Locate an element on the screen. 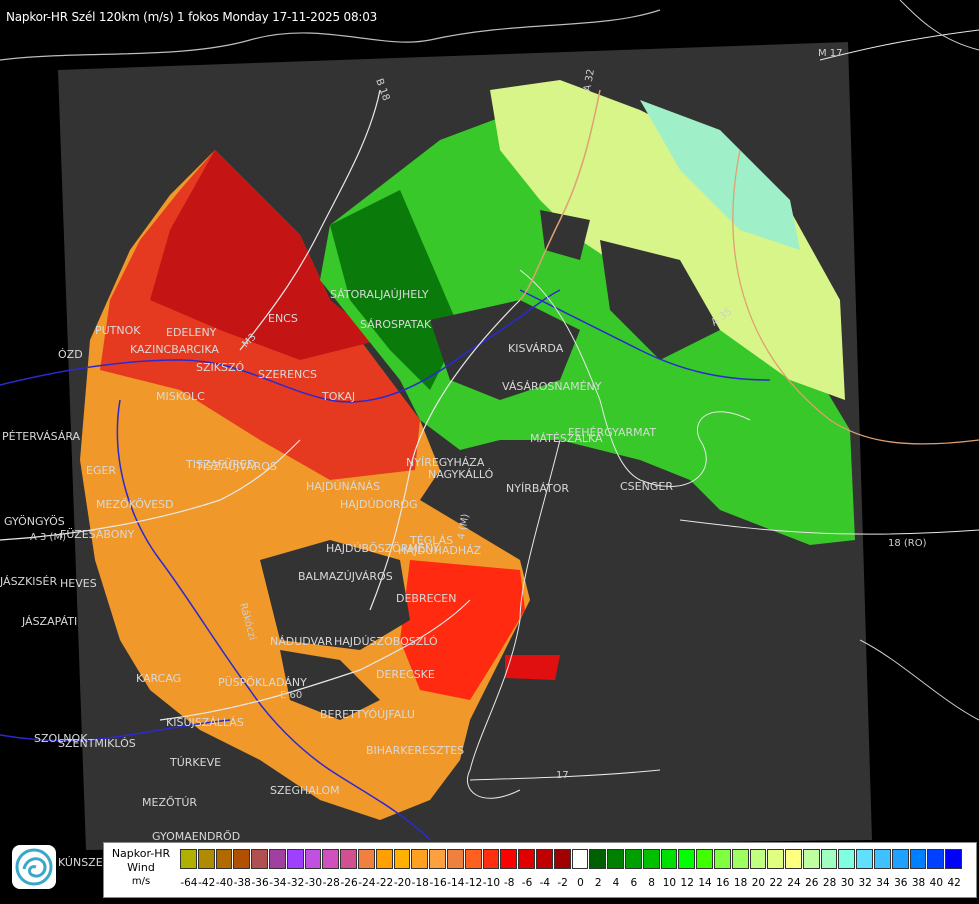  place-label: GYOMAENDRŐD is located at coordinates (196, 836).